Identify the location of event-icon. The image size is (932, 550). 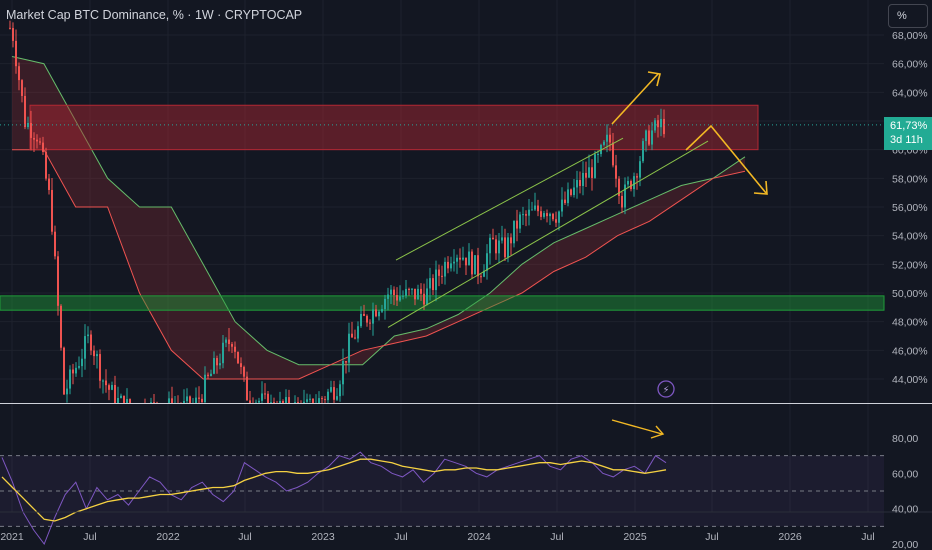
(666, 389).